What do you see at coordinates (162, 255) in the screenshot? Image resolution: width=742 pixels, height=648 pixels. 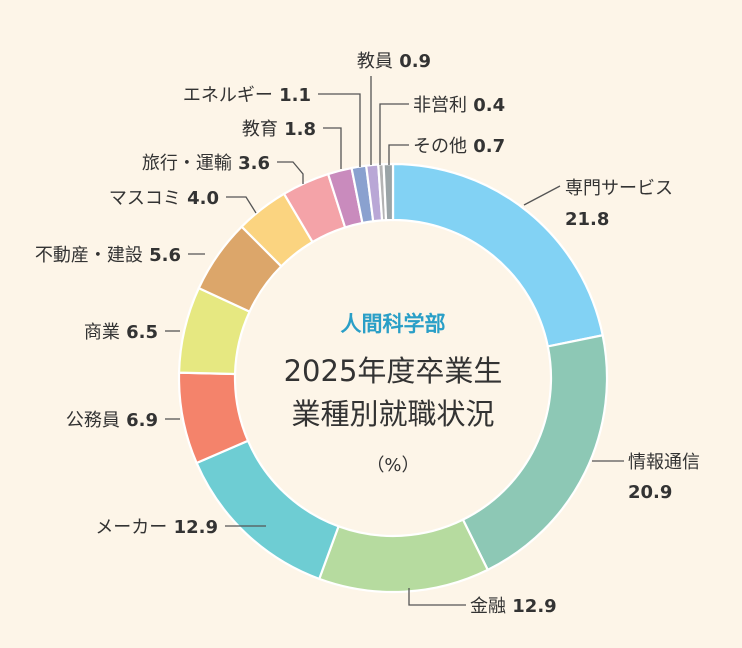 I see `slice-value-6: 5.6` at bounding box center [162, 255].